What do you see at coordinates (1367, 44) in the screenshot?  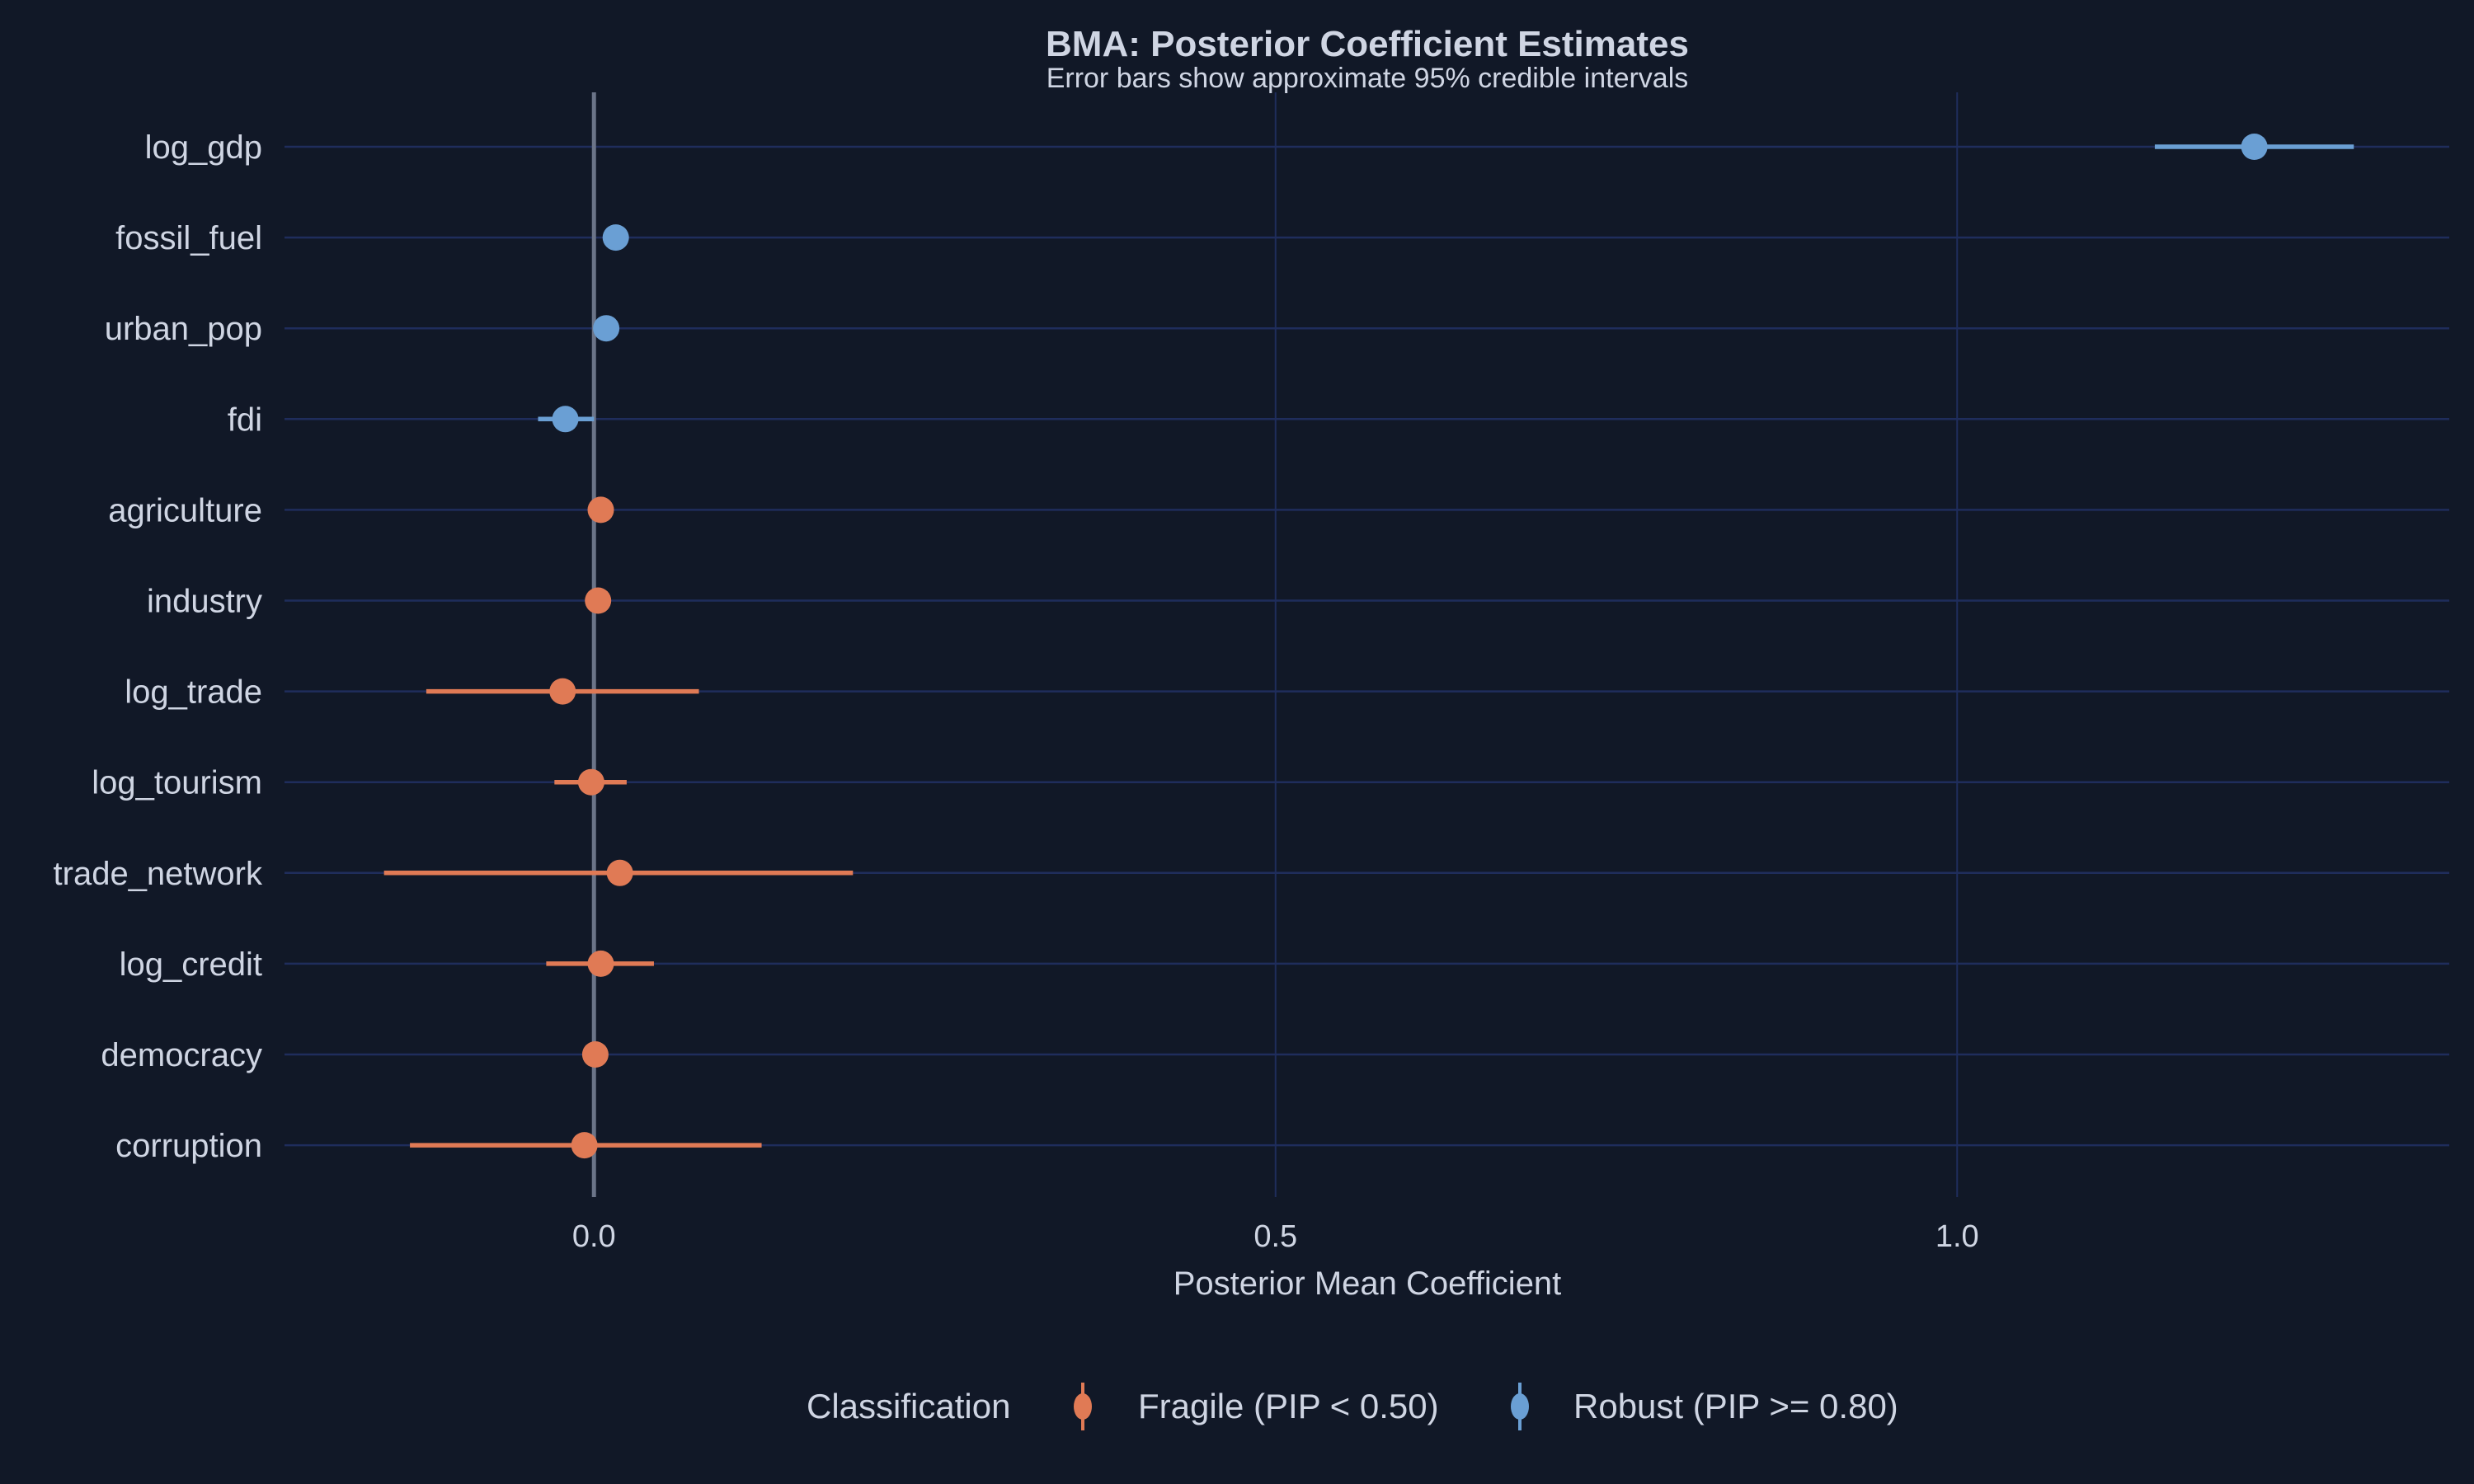 I see `chart-title: BMA: Posterior Coefficient Estimates` at bounding box center [1367, 44].